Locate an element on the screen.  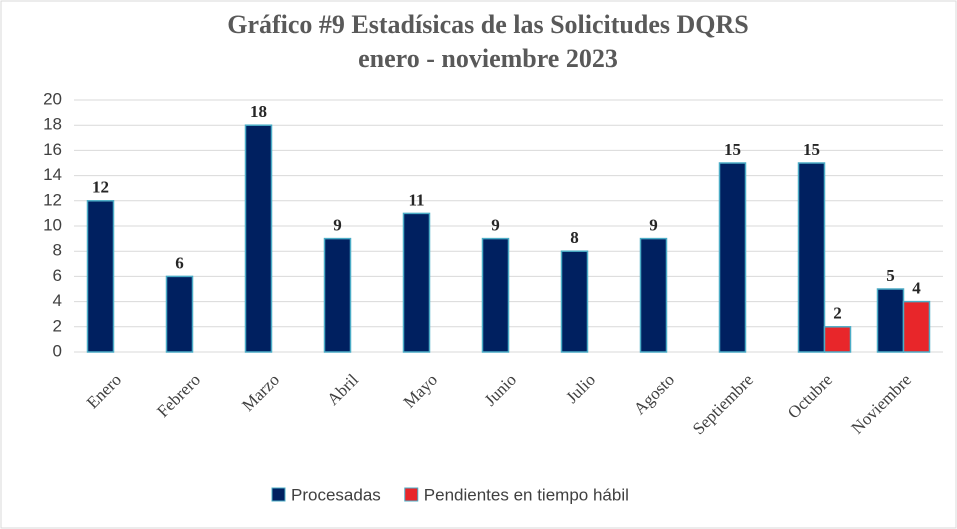
y-tick-label: 20 is located at coordinates (52, 98).